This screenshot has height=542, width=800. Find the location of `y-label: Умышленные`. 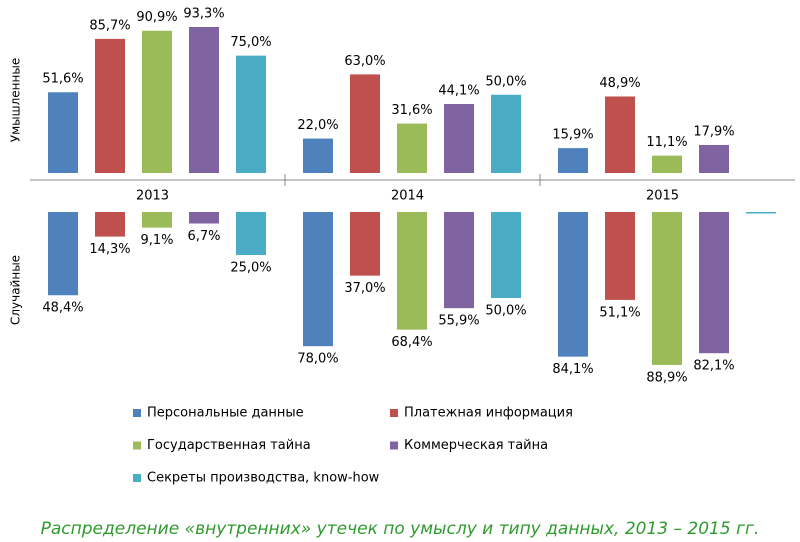

y-label: Умышленные is located at coordinates (16, 100).